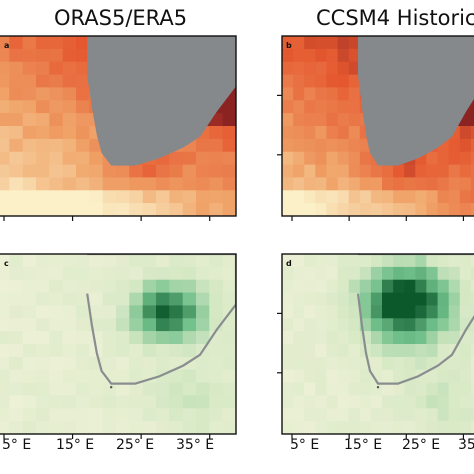 The image size is (474, 474). Describe the element at coordinates (75, 445) in the screenshot. I see `x-tick-left-1: 15° E` at that location.